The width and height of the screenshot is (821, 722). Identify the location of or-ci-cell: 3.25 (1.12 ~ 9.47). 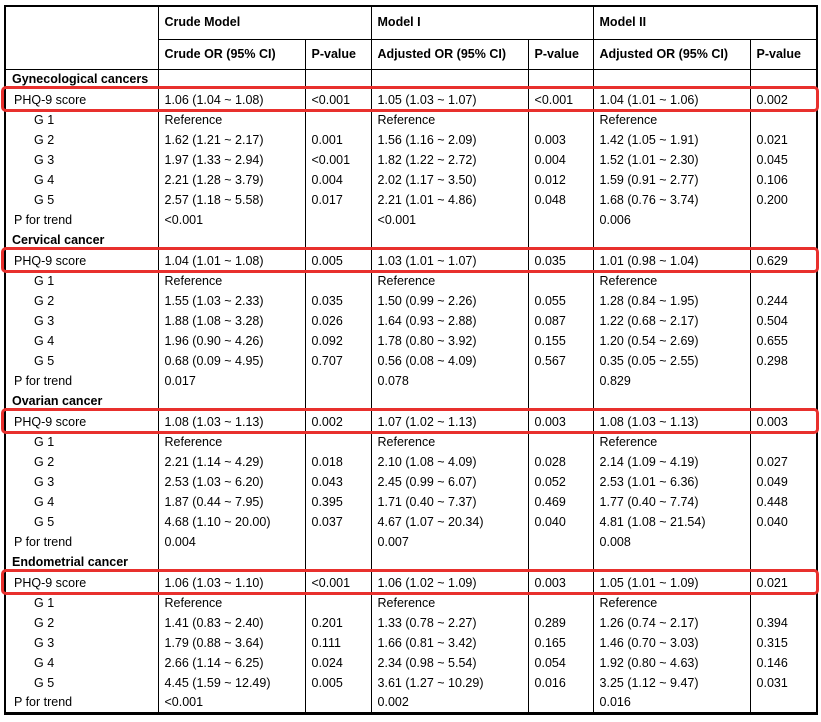
(671, 683).